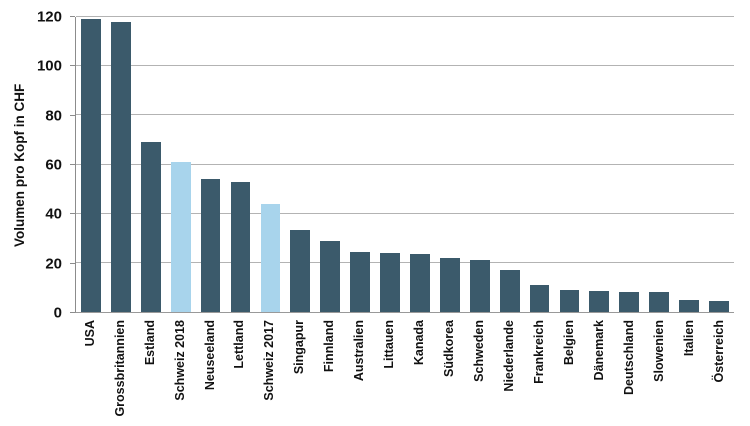 Image resolution: width=750 pixels, height=426 pixels. Describe the element at coordinates (89, 333) in the screenshot. I see `x-label-usa: USA` at that location.